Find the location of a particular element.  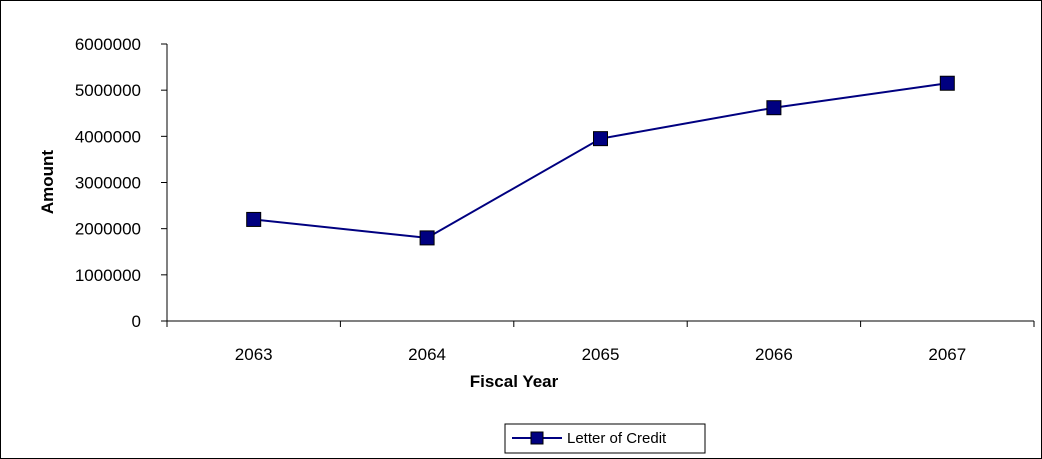

x-tick-label: 2063 is located at coordinates (254, 354).